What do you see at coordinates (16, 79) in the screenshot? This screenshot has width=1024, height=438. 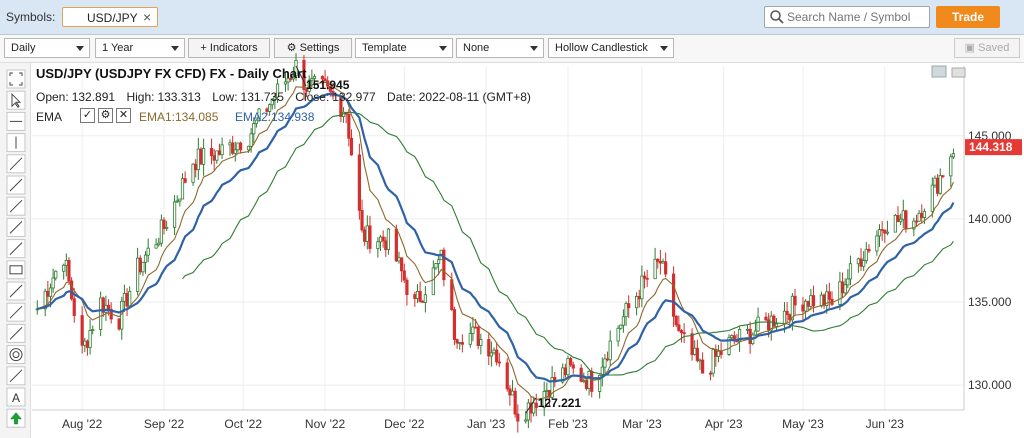 I see `crosshair-icon` at bounding box center [16, 79].